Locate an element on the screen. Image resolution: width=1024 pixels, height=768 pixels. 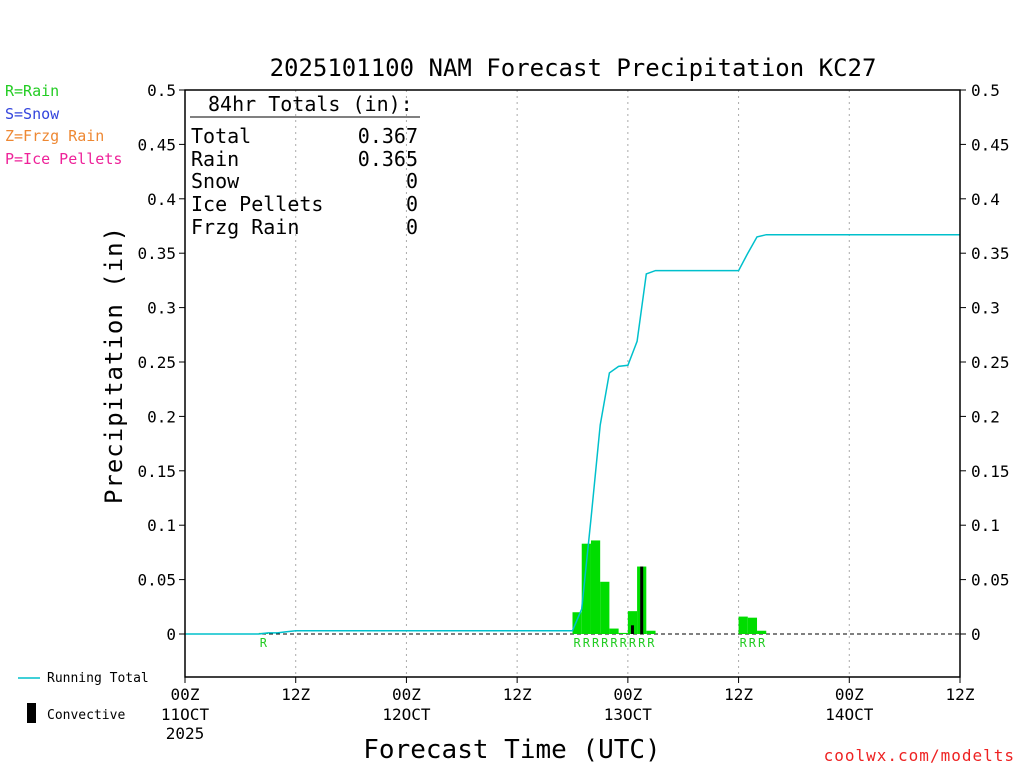
y-tick-label-right: 0.5 is located at coordinates (985, 90).